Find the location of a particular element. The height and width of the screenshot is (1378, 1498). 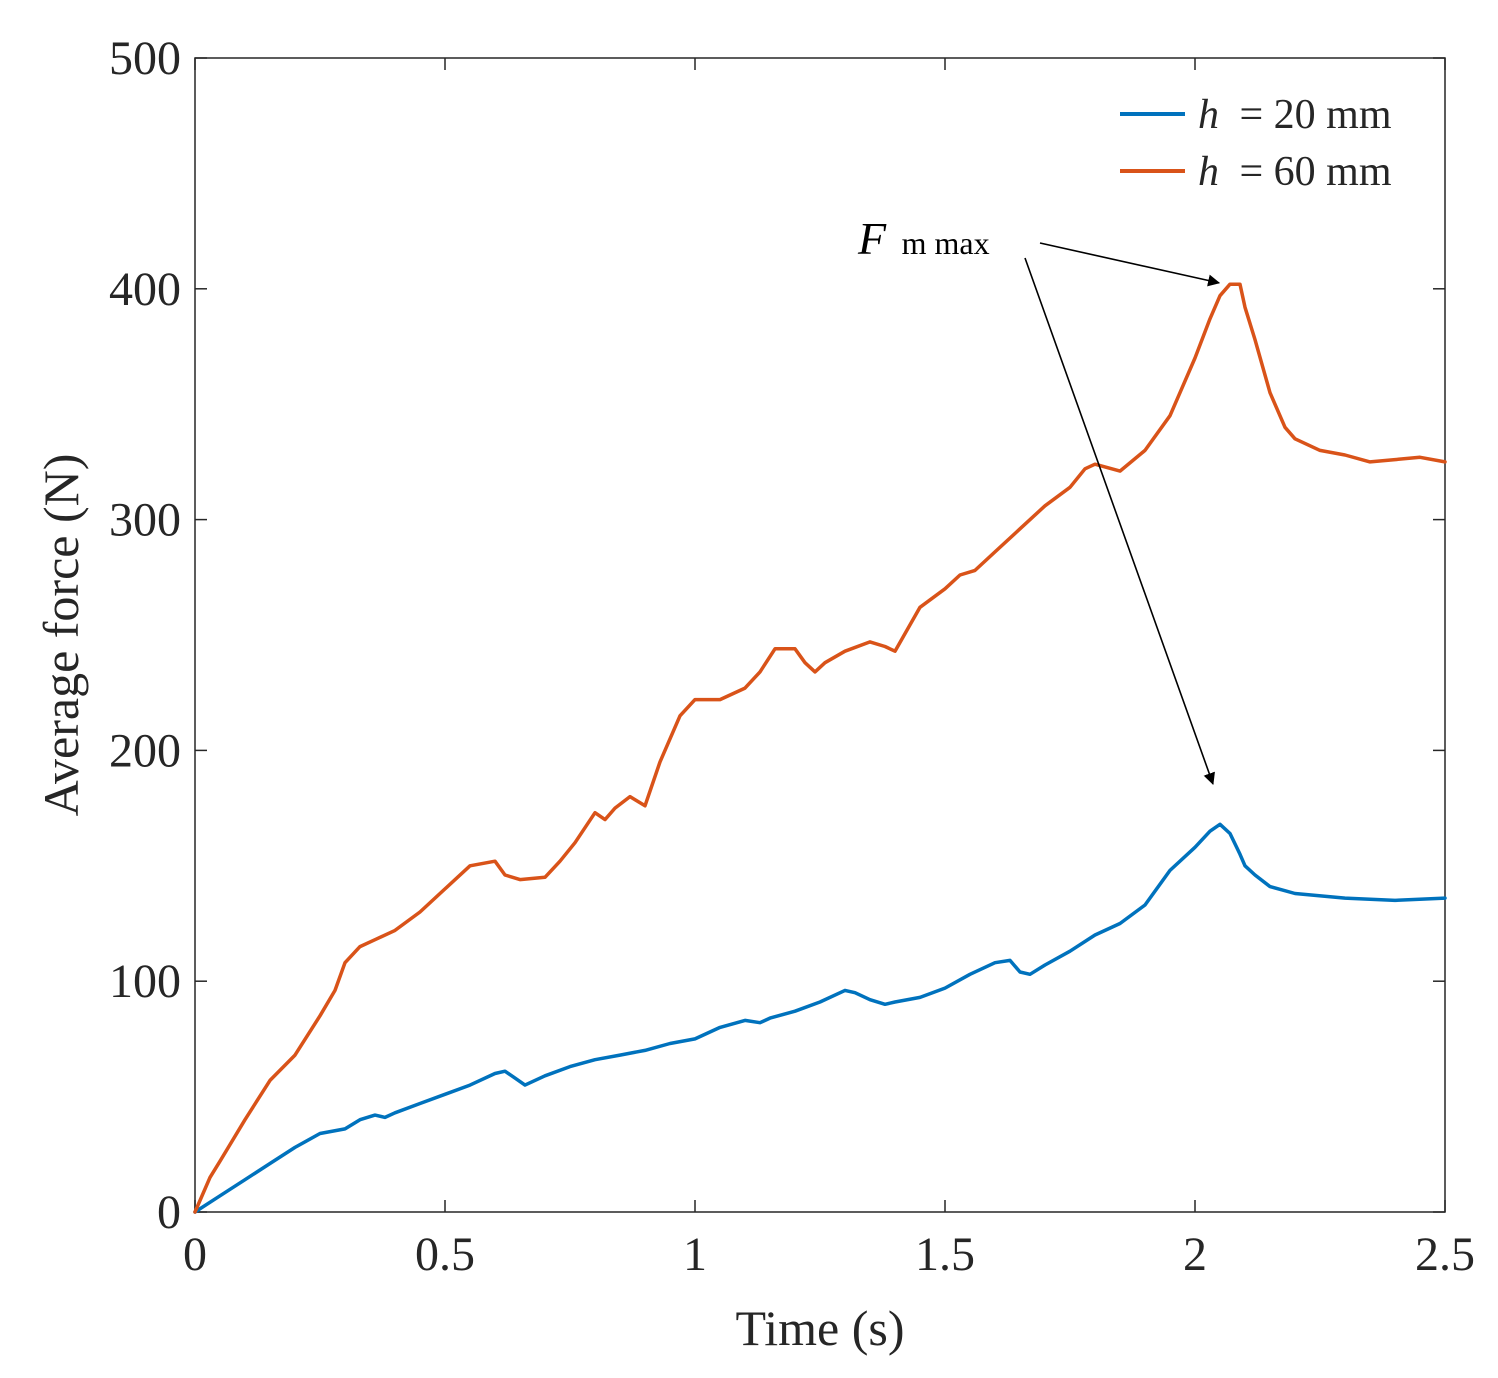

x-tick-label: 1.5 is located at coordinates (945, 1254).